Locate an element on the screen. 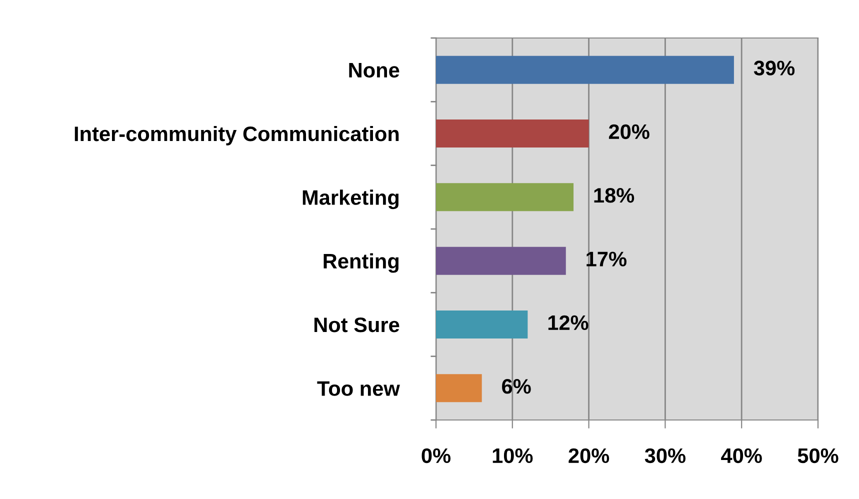  y-tick-label: Too new is located at coordinates (358, 388).